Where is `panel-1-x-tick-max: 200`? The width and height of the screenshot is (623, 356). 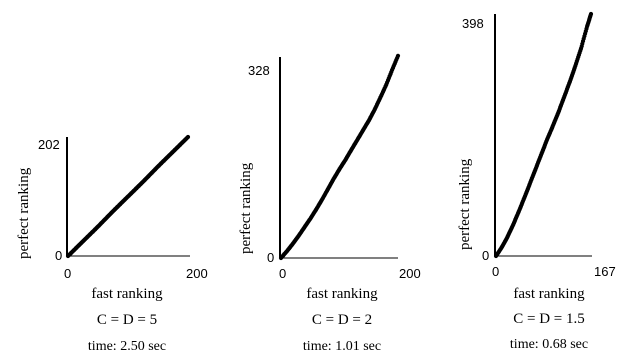
panel-1-x-tick-max: 200 is located at coordinates (197, 273).